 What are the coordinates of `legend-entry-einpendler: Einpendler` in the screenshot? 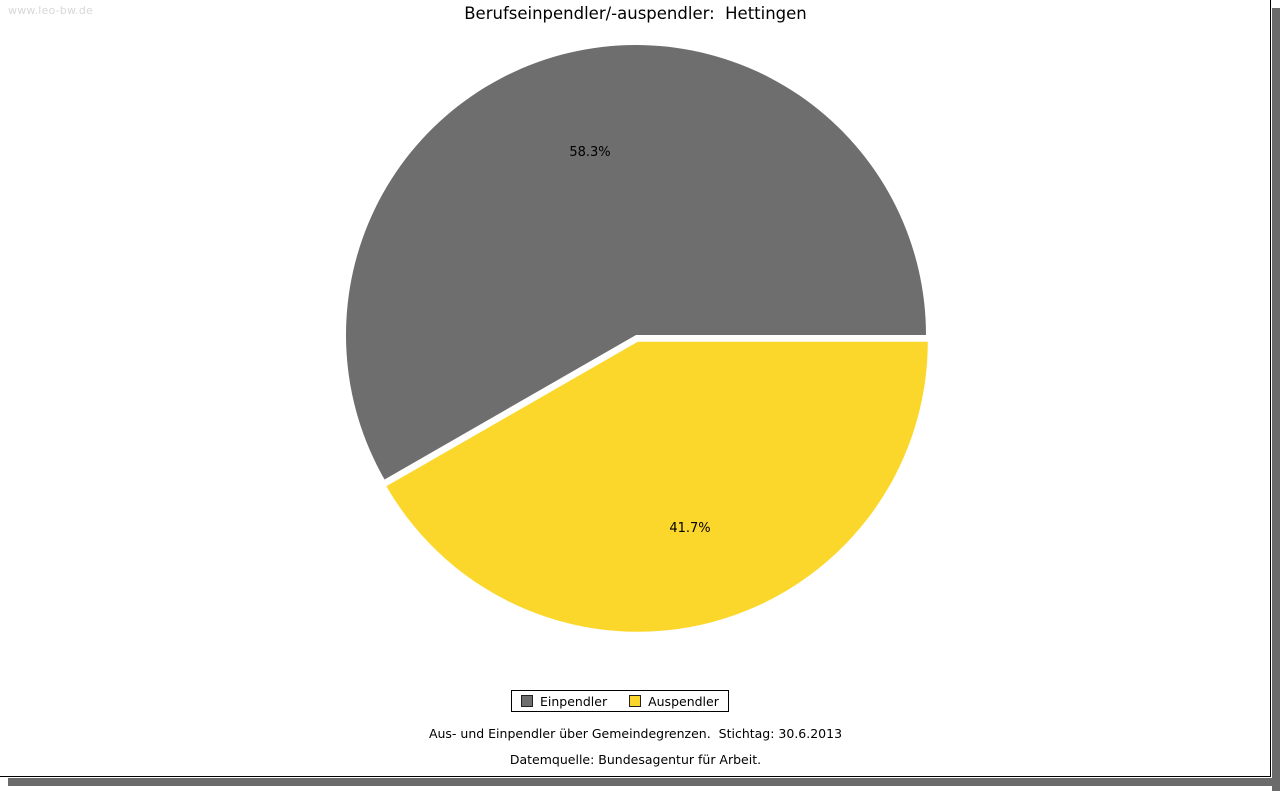 It's located at (564, 701).